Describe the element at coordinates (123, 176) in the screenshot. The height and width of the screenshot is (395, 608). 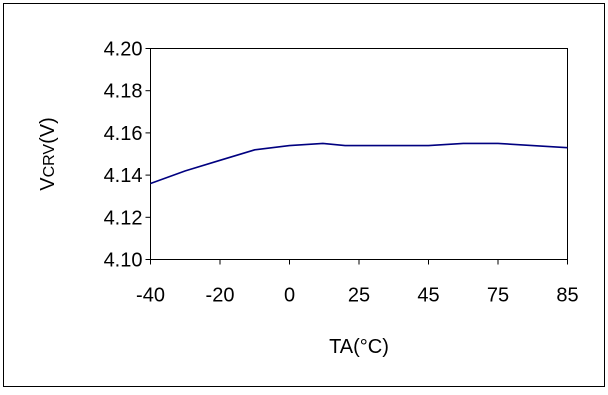
I see `y-tick-label: 4.14` at that location.